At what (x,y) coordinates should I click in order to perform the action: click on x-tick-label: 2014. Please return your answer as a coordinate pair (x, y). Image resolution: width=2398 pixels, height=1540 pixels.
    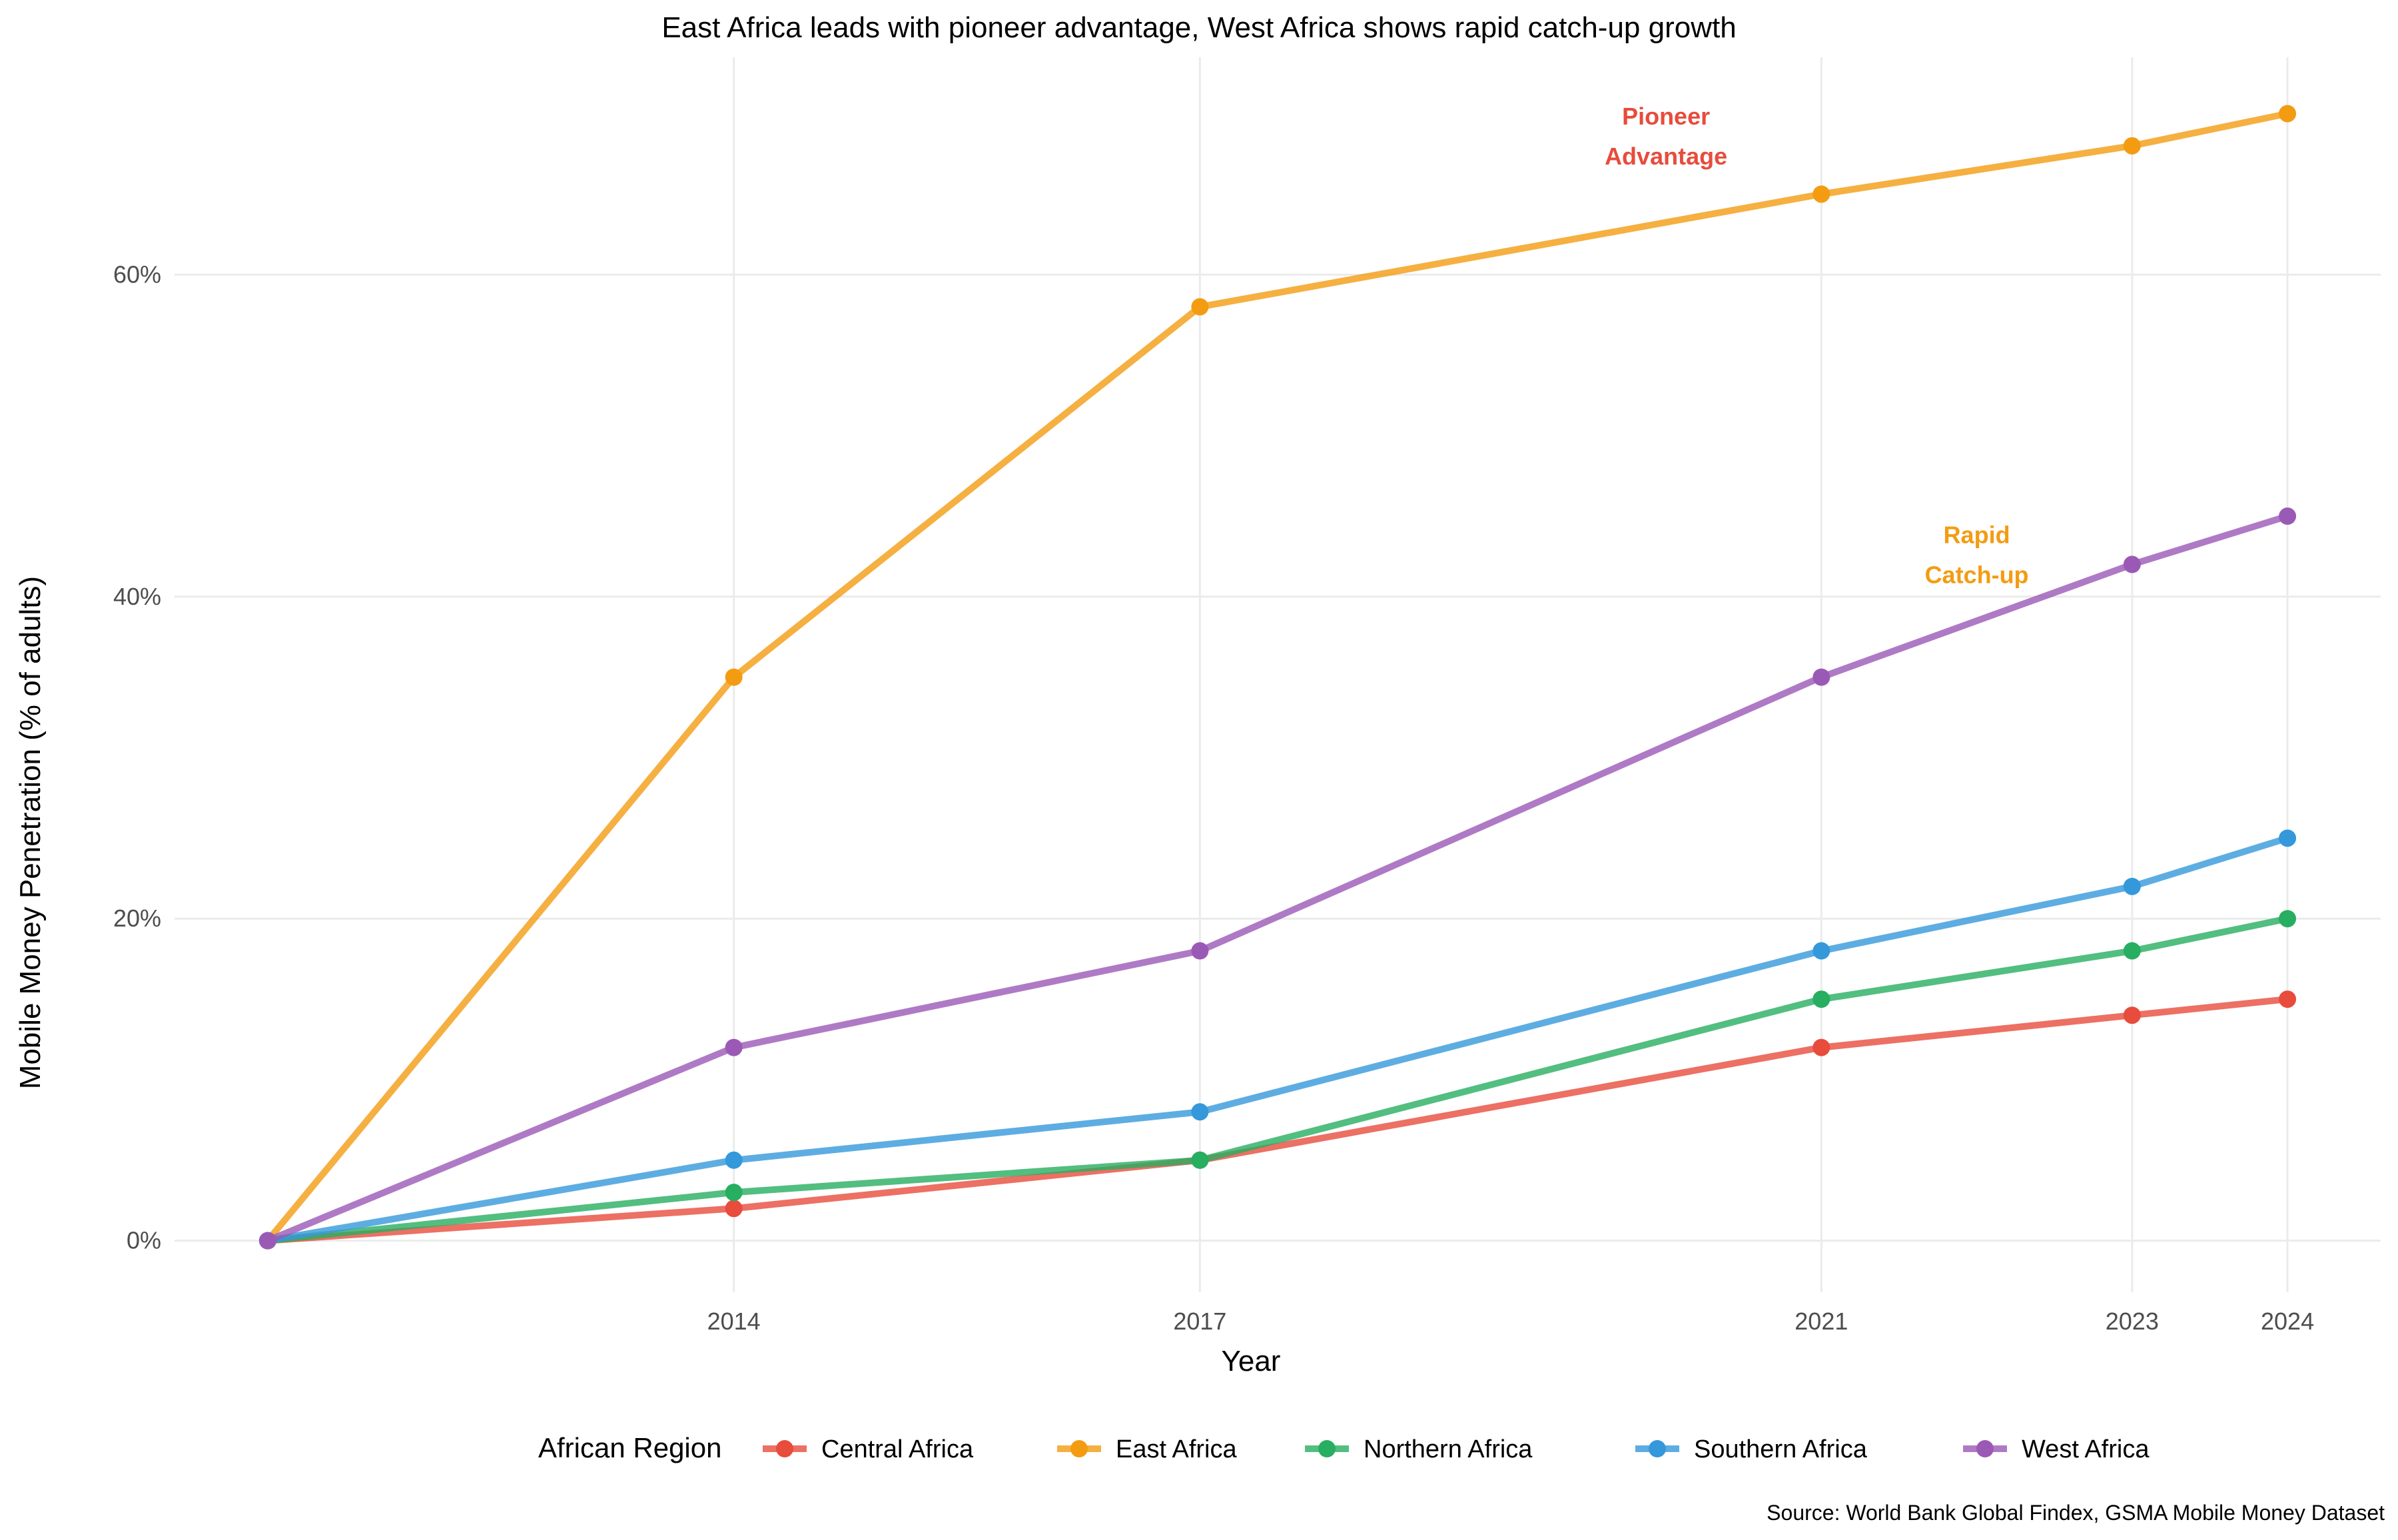
    Looking at the image, I should click on (734, 1321).